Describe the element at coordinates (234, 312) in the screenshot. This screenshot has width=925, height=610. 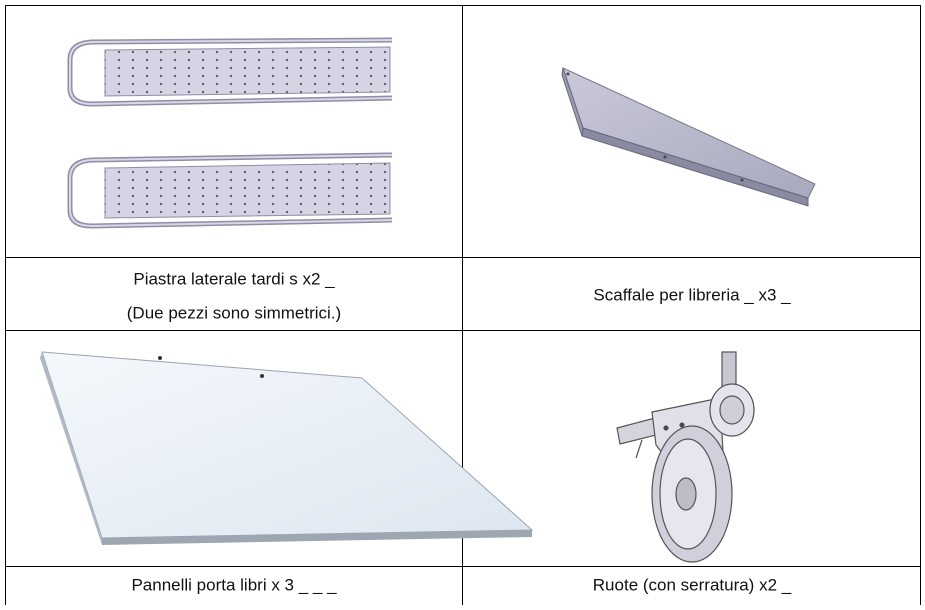
I see `caption: (Due pezzi sono simmetrici.)` at that location.